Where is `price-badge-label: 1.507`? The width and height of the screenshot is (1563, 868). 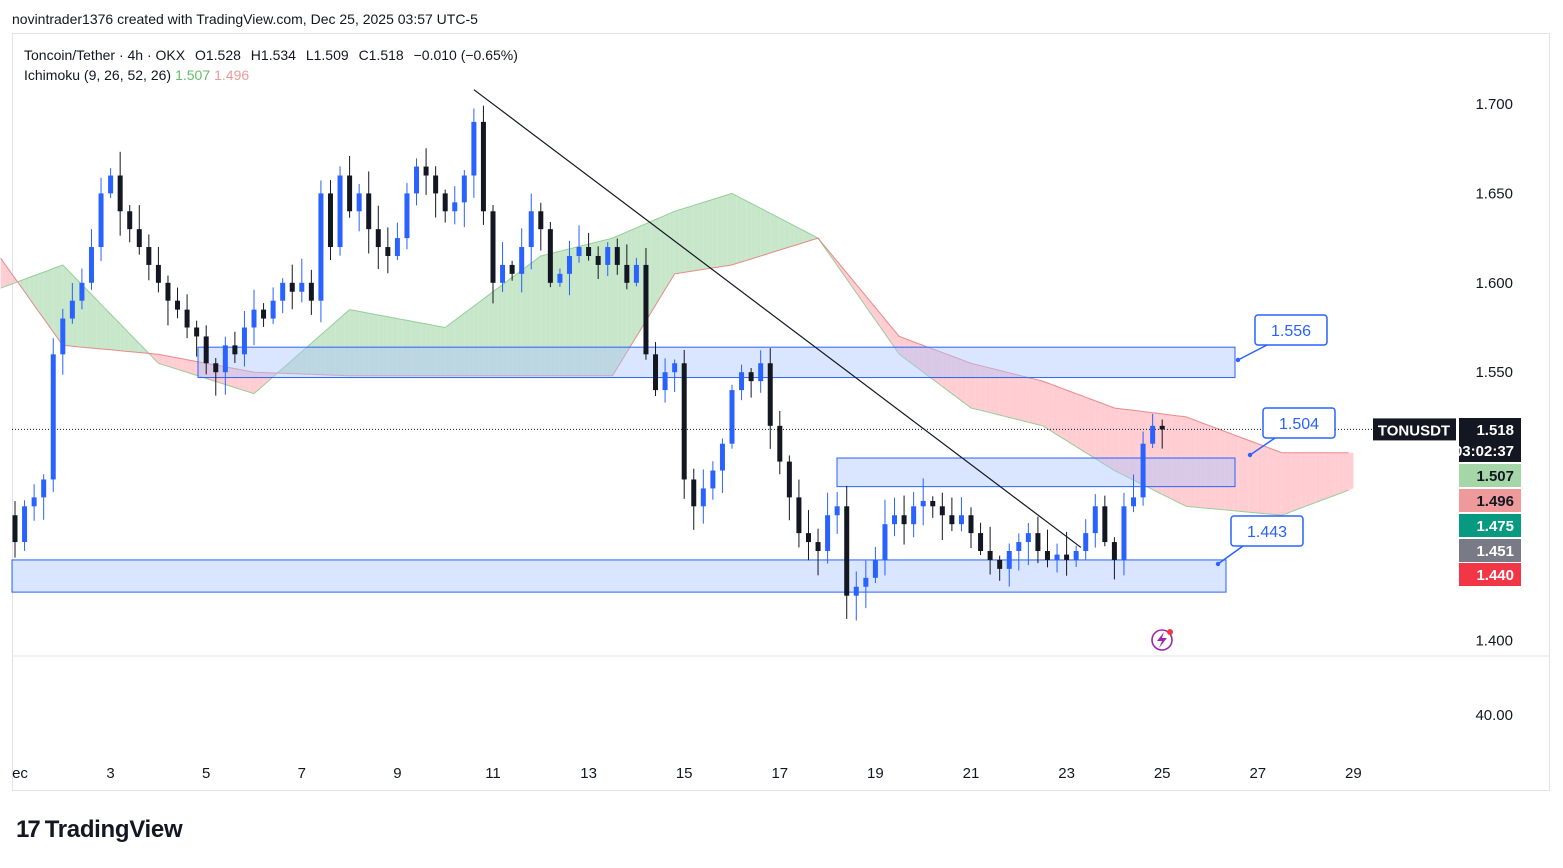
price-badge-label: 1.507 is located at coordinates (1495, 476).